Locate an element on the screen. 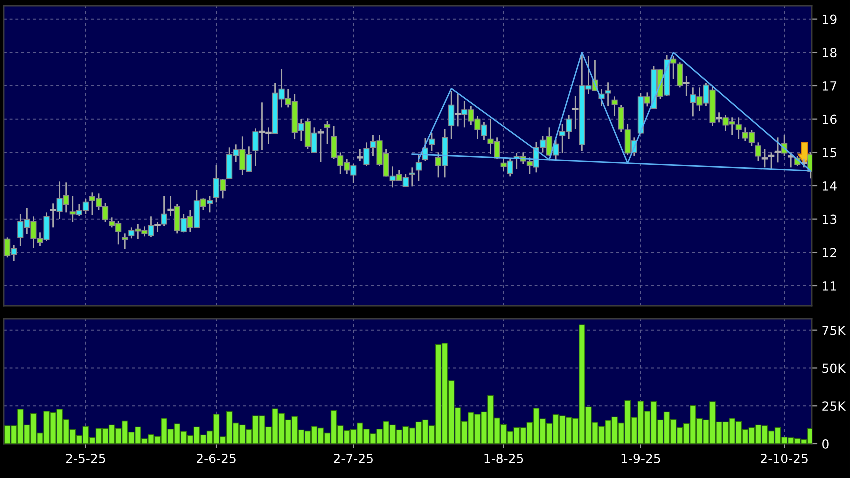  y-tick-label: 50K is located at coordinates (834, 369).